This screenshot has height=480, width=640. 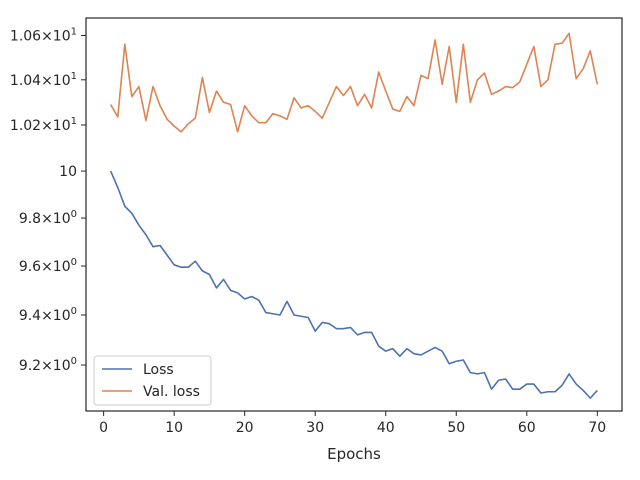 What do you see at coordinates (527, 428) in the screenshot?
I see `x-tick-label: 60` at bounding box center [527, 428].